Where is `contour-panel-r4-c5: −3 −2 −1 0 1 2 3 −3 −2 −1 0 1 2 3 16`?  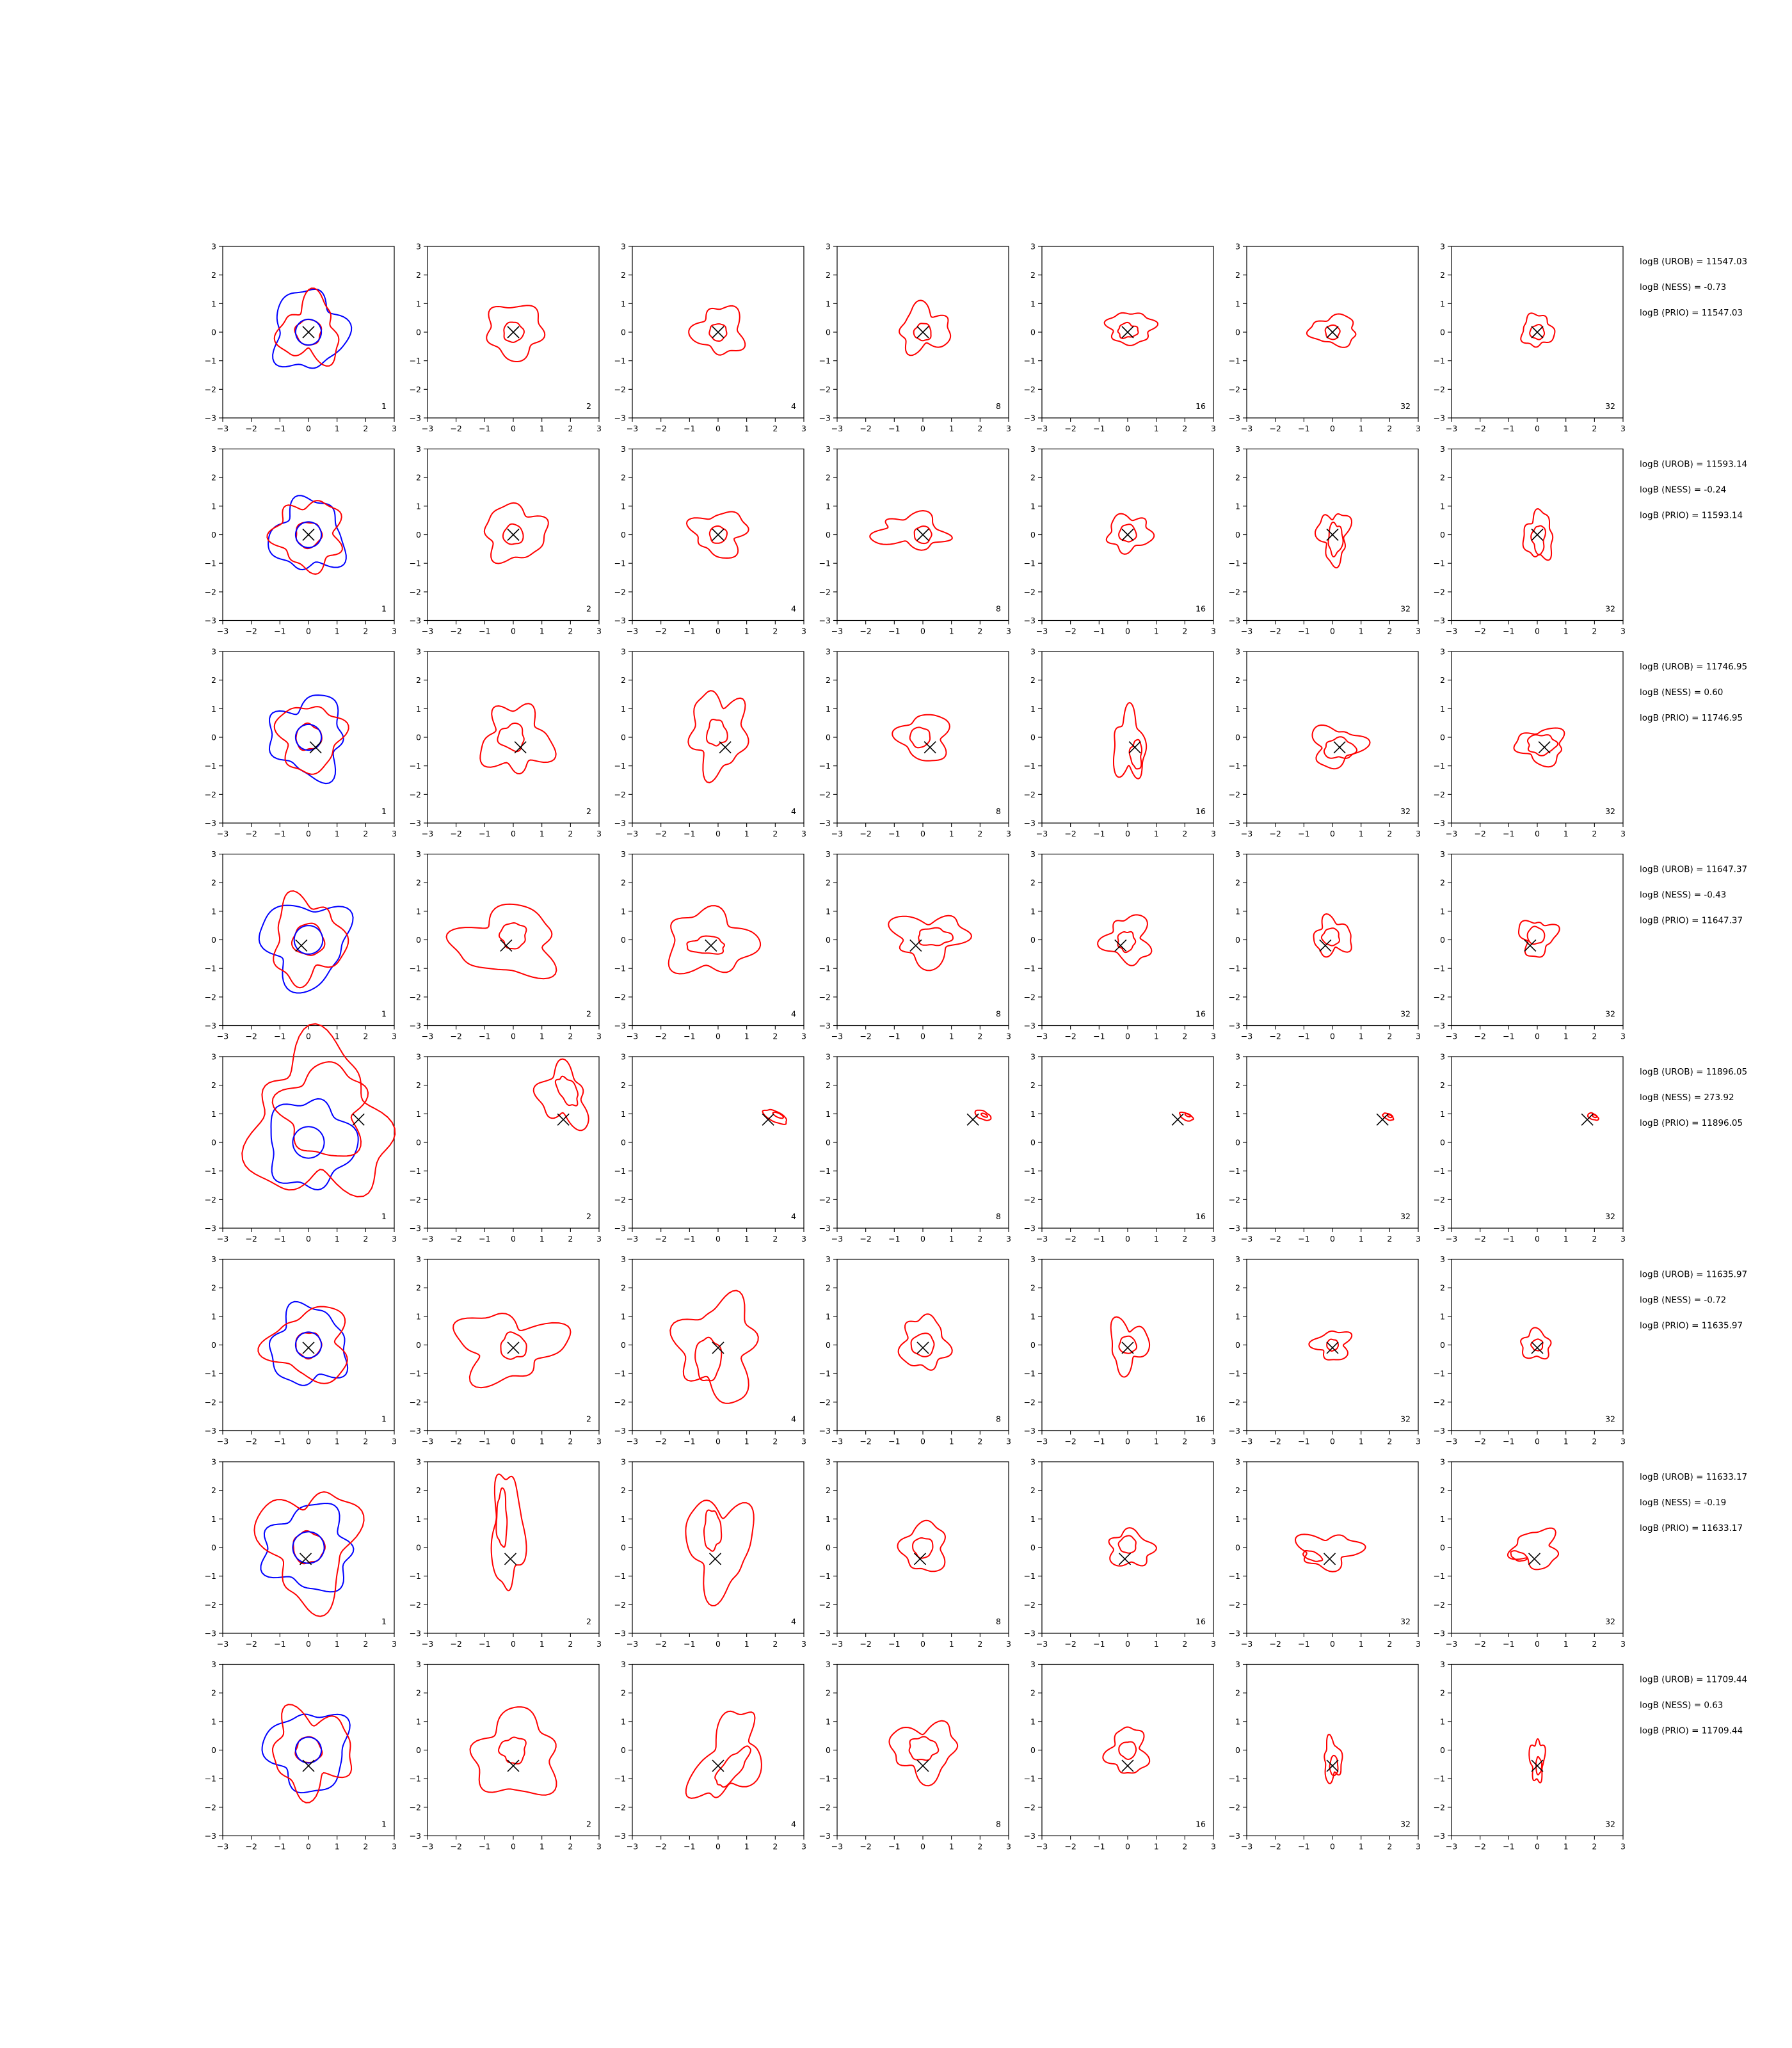 contour-panel-r4-c5: −3 −2 −1 0 1 2 3 −3 −2 −1 0 1 2 3 16 is located at coordinates (1120, 945).